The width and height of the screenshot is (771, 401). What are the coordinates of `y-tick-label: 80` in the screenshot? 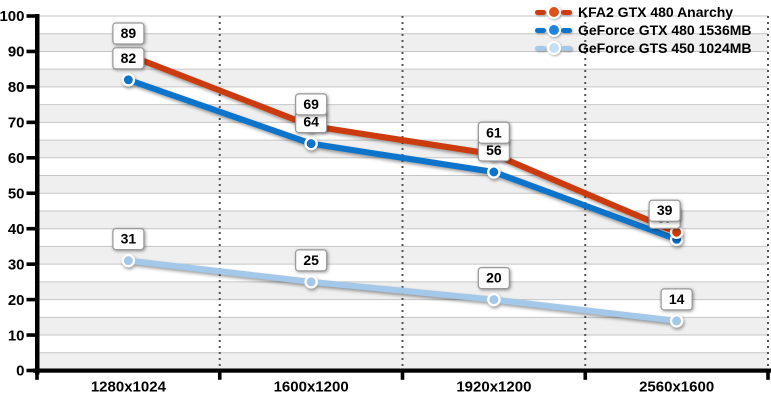 It's located at (16, 87).